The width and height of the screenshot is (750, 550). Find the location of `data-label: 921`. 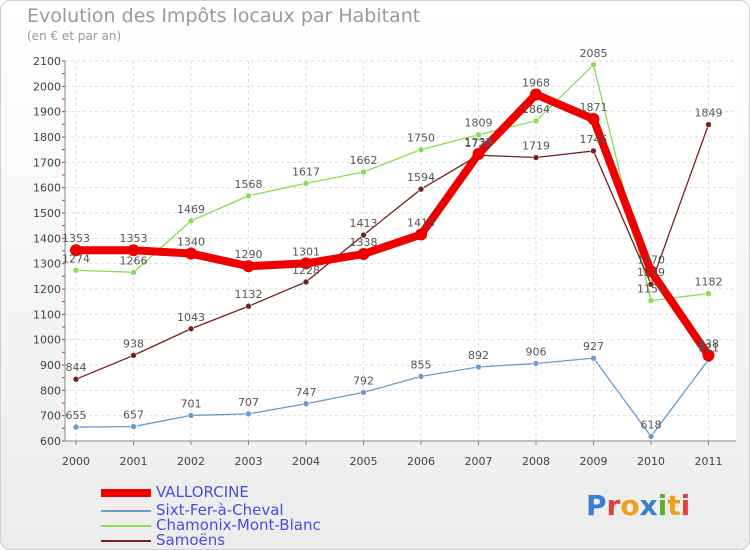

data-label: 921 is located at coordinates (708, 348).